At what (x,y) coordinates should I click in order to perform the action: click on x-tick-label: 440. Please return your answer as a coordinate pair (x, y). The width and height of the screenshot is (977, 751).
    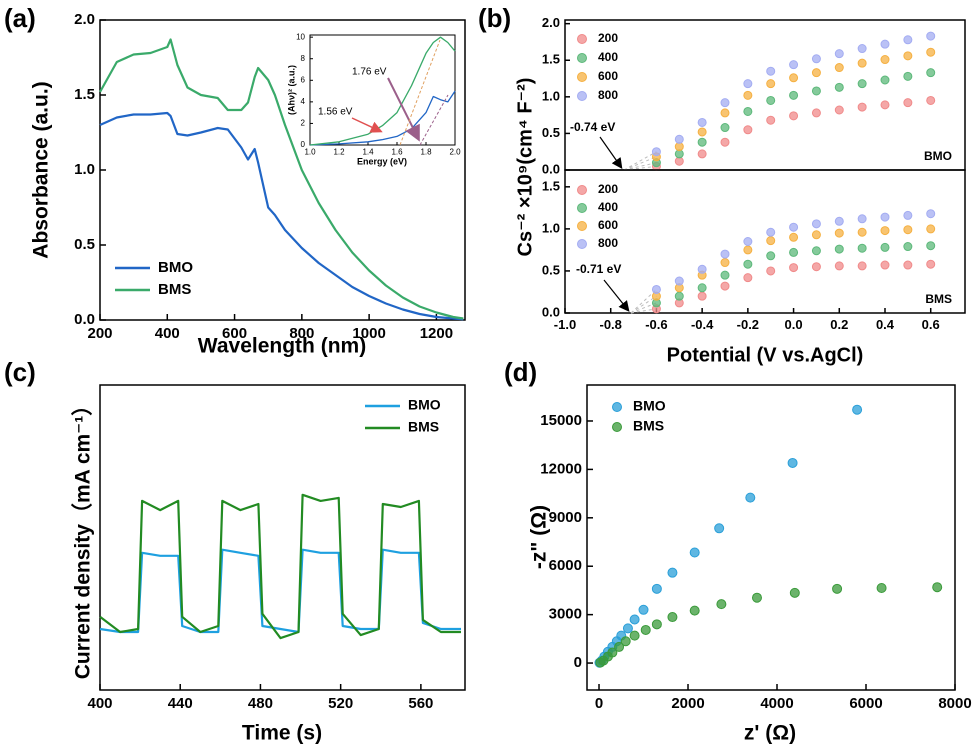
    Looking at the image, I should click on (180, 703).